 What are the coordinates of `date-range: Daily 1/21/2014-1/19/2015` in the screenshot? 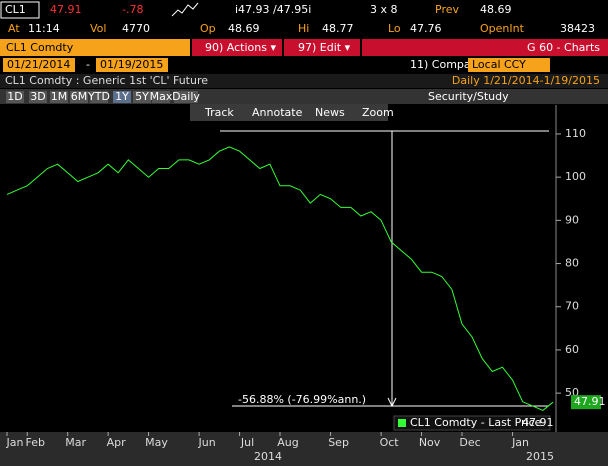 It's located at (526, 80).